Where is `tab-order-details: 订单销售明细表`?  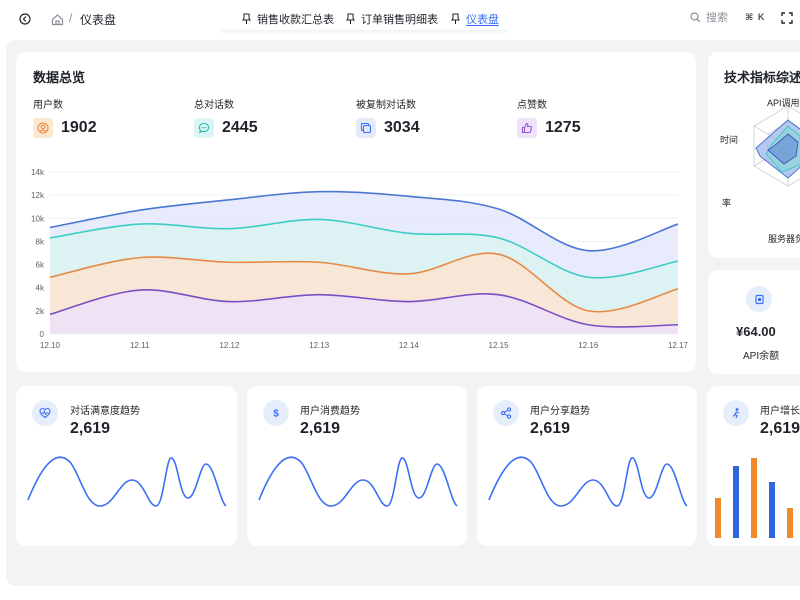 tab-order-details: 订单销售明细表 is located at coordinates (392, 19).